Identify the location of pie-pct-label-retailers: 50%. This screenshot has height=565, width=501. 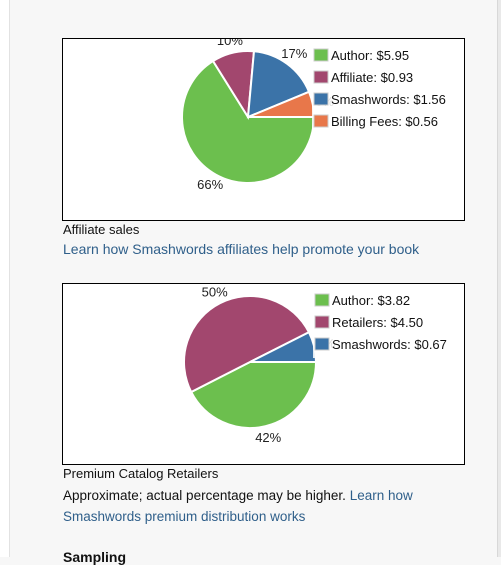
(215, 291).